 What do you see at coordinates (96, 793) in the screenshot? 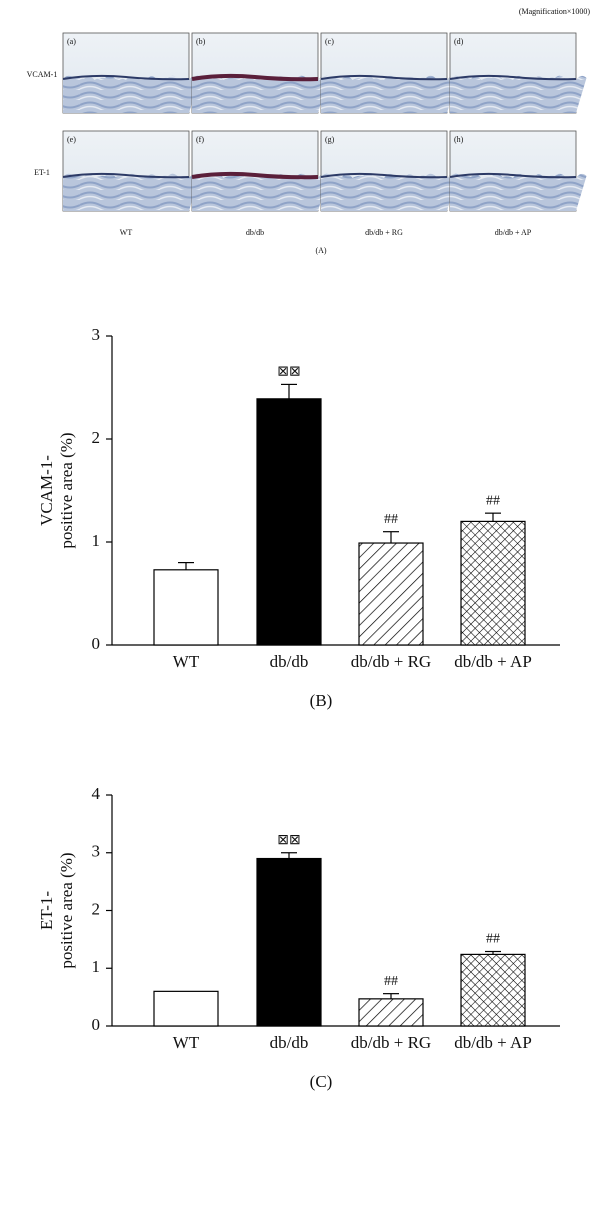
I see `y-tick-label: 4` at bounding box center [96, 793].